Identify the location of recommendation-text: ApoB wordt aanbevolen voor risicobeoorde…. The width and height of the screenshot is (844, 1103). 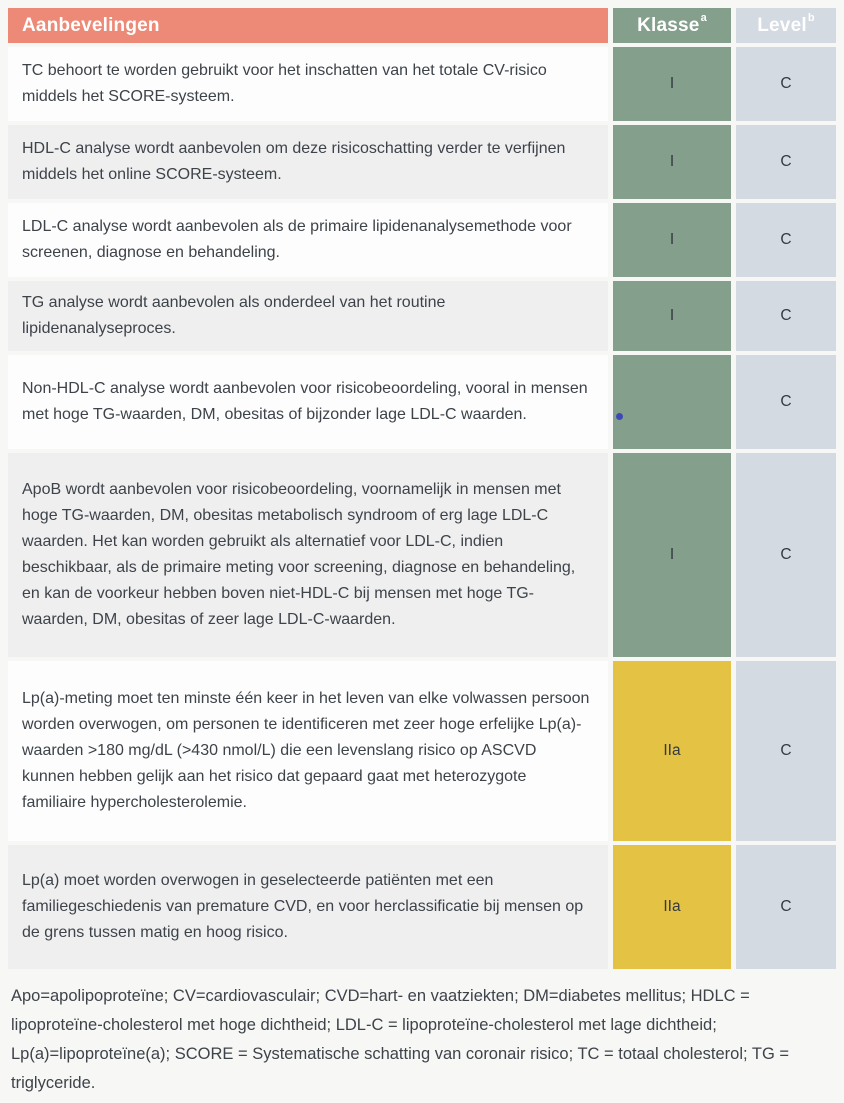
(299, 554).